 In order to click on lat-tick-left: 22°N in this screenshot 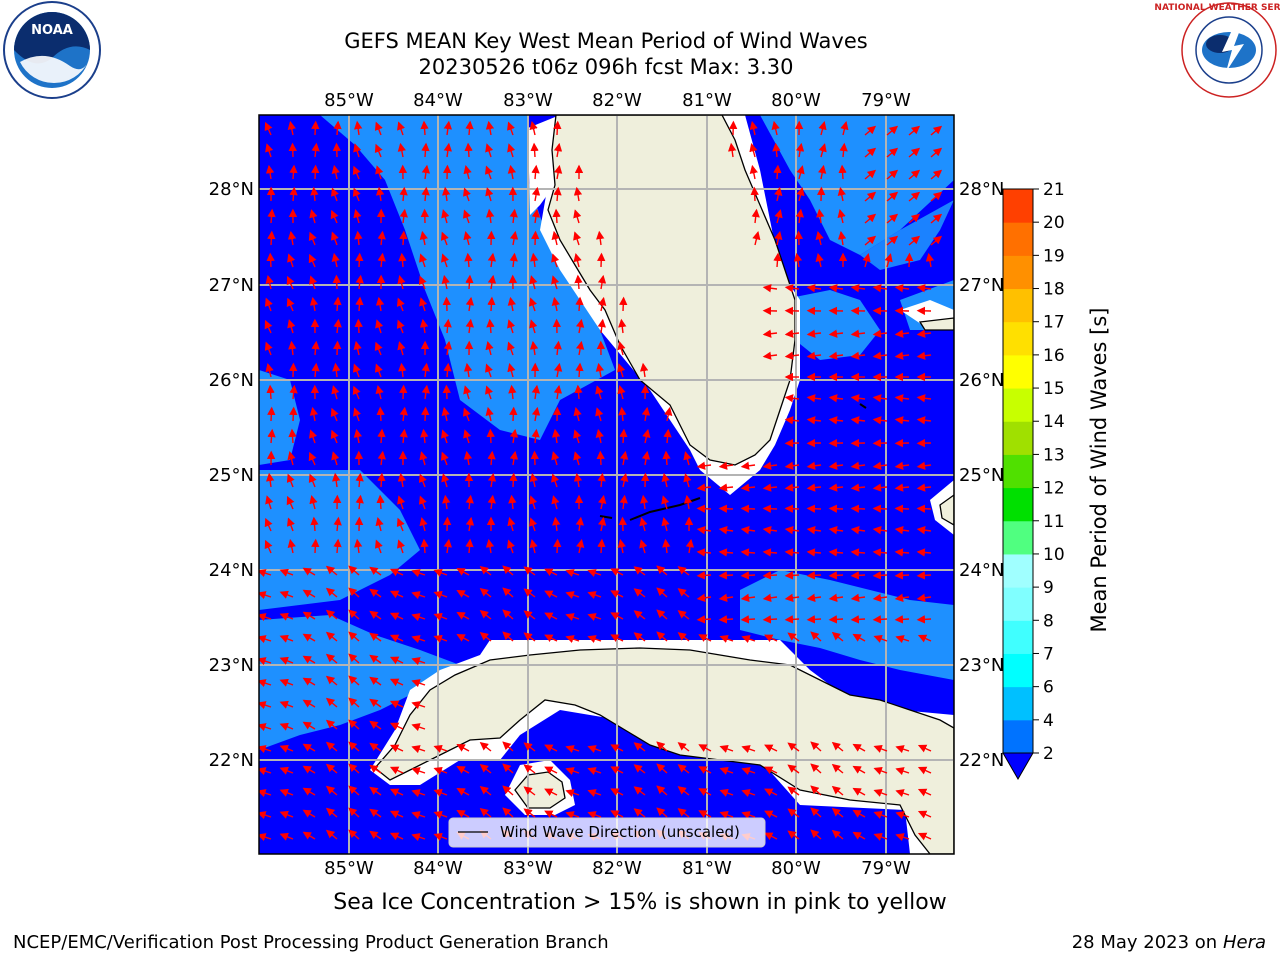, I will do `click(231, 760)`.